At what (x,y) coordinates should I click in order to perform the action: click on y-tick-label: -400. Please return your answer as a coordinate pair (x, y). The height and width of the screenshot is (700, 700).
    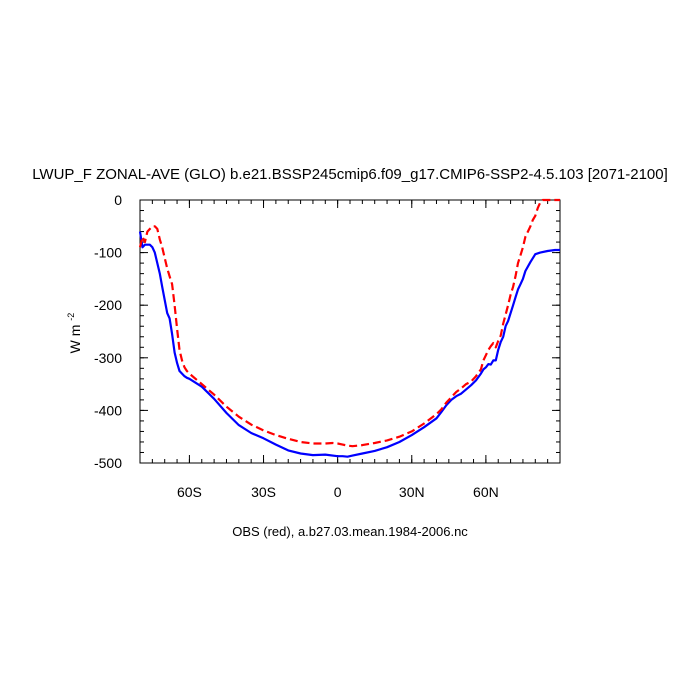
    Looking at the image, I should click on (108, 410).